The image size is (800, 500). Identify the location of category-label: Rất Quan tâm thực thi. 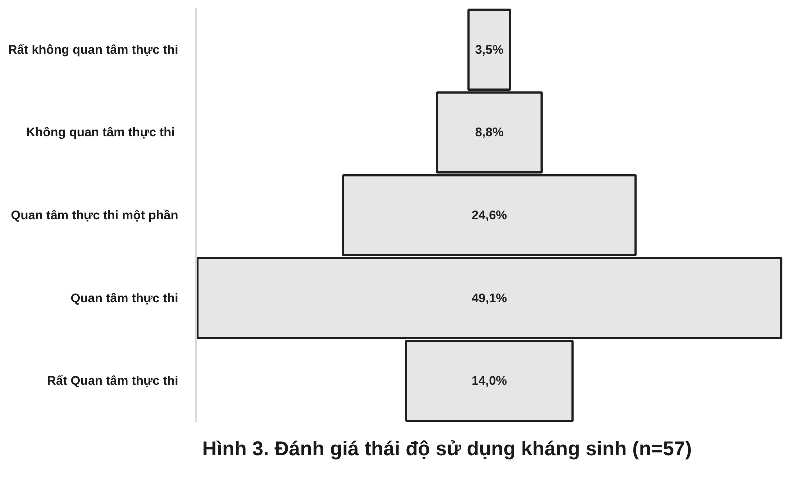
(112, 381).